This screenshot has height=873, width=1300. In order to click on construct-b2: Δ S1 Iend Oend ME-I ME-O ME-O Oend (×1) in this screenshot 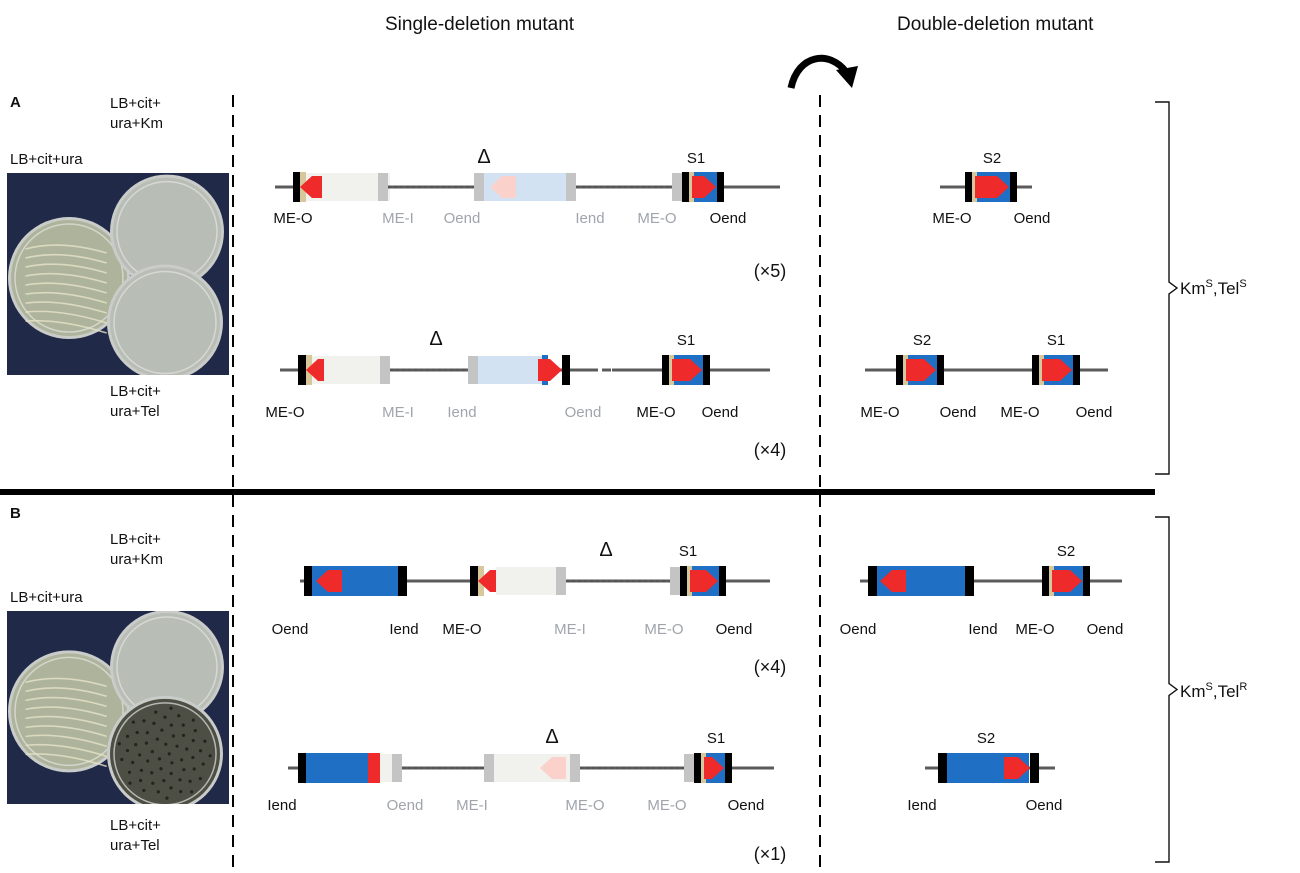, I will do `click(526, 795)`.